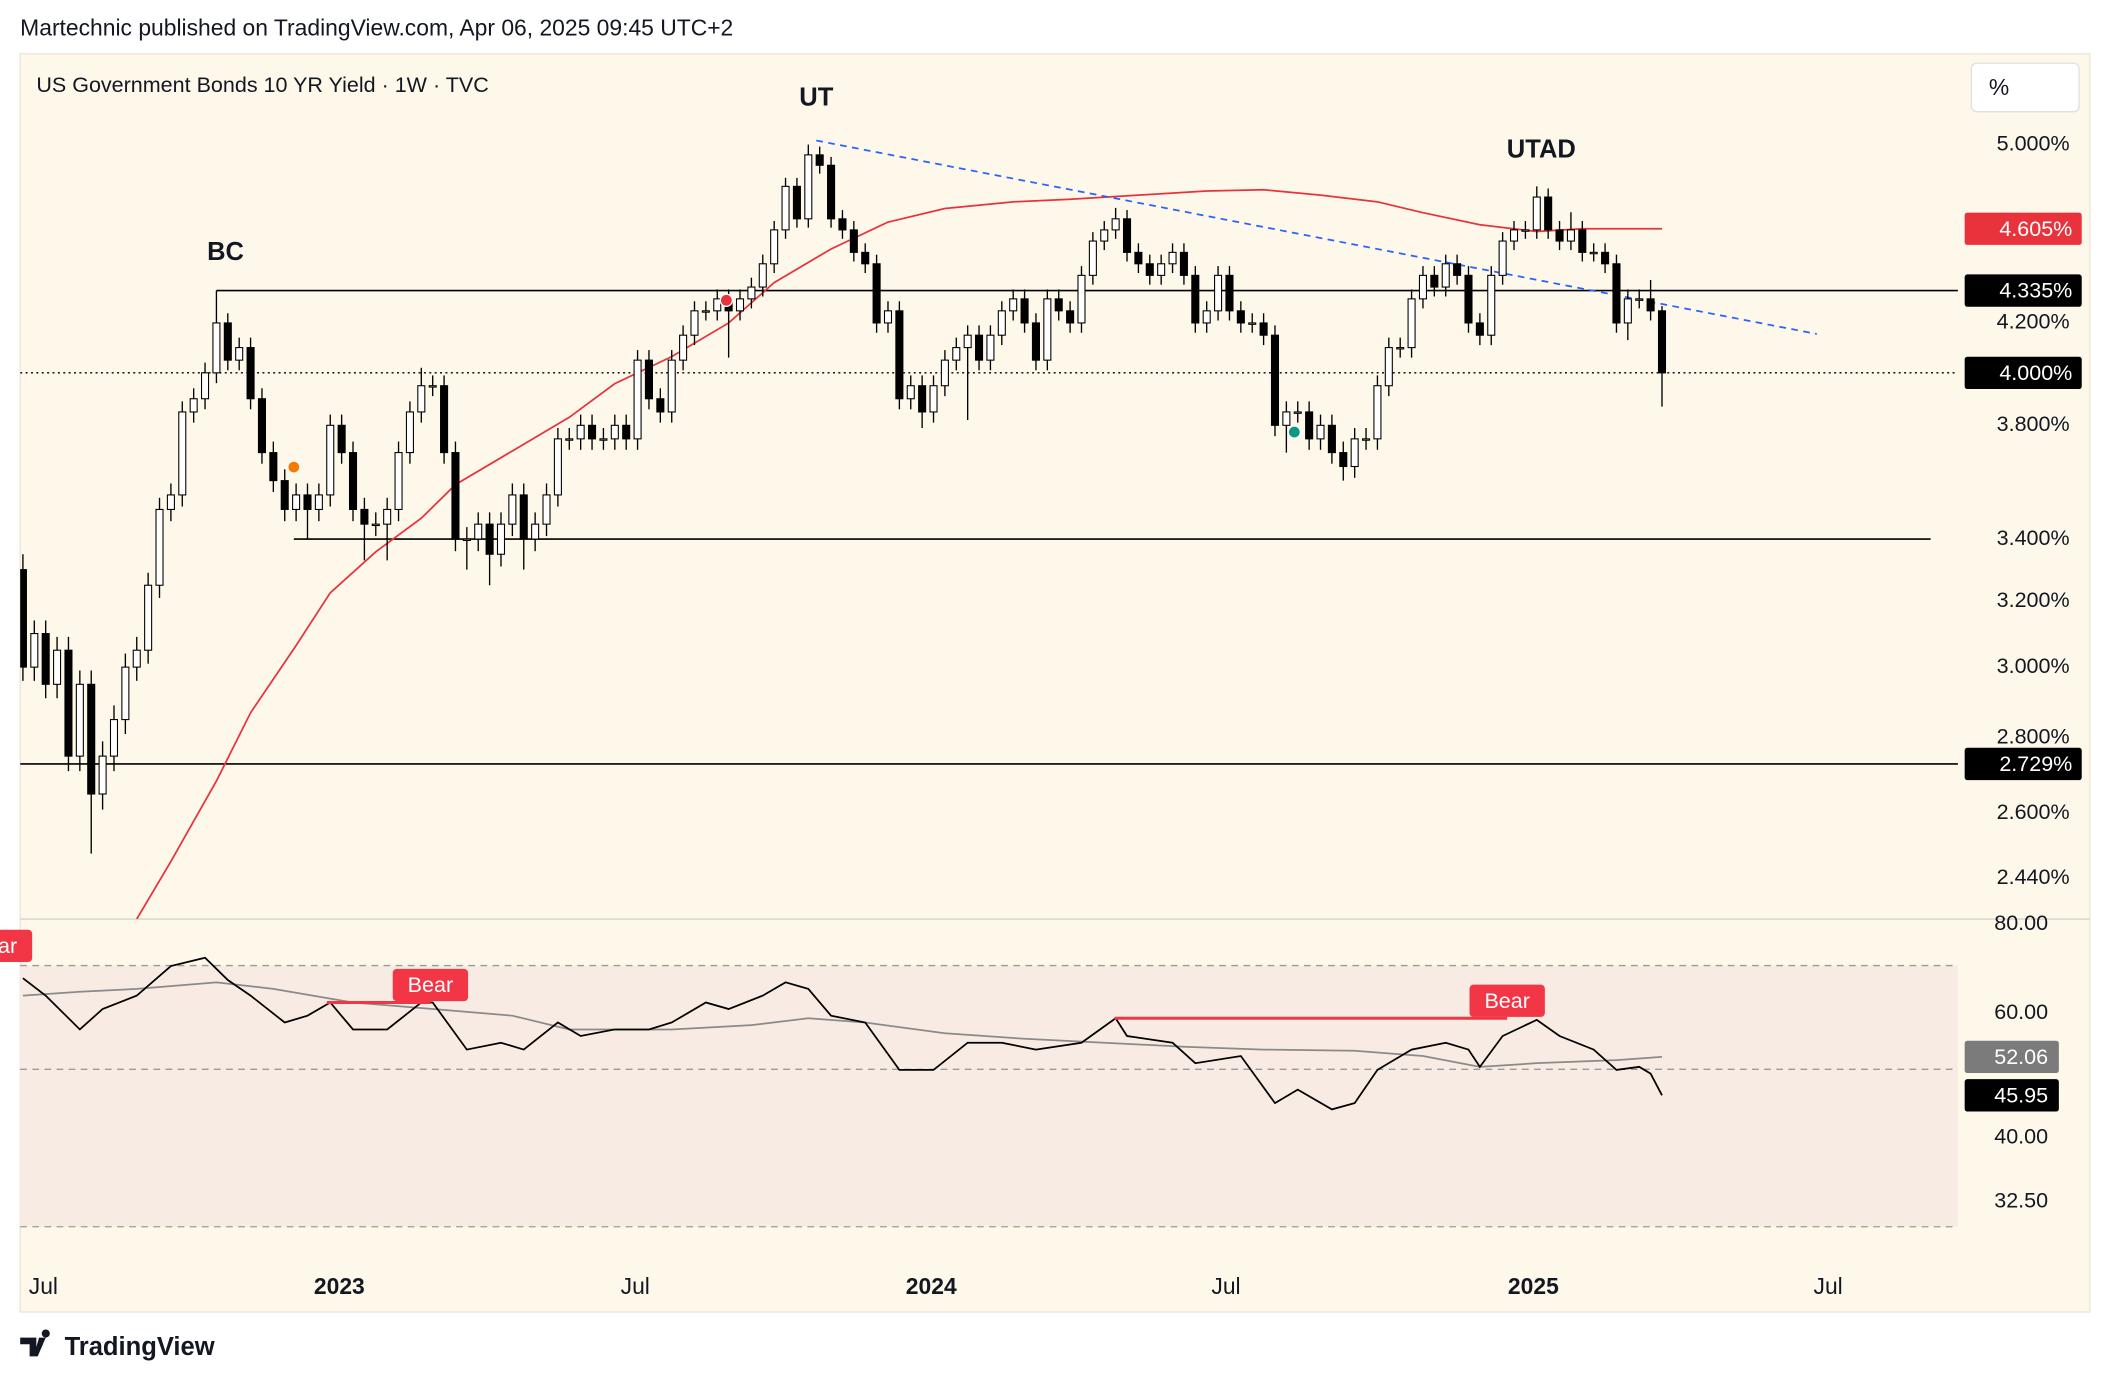 This screenshot has width=2110, height=1384. I want to click on divergence-label-box, so click(16, 946).